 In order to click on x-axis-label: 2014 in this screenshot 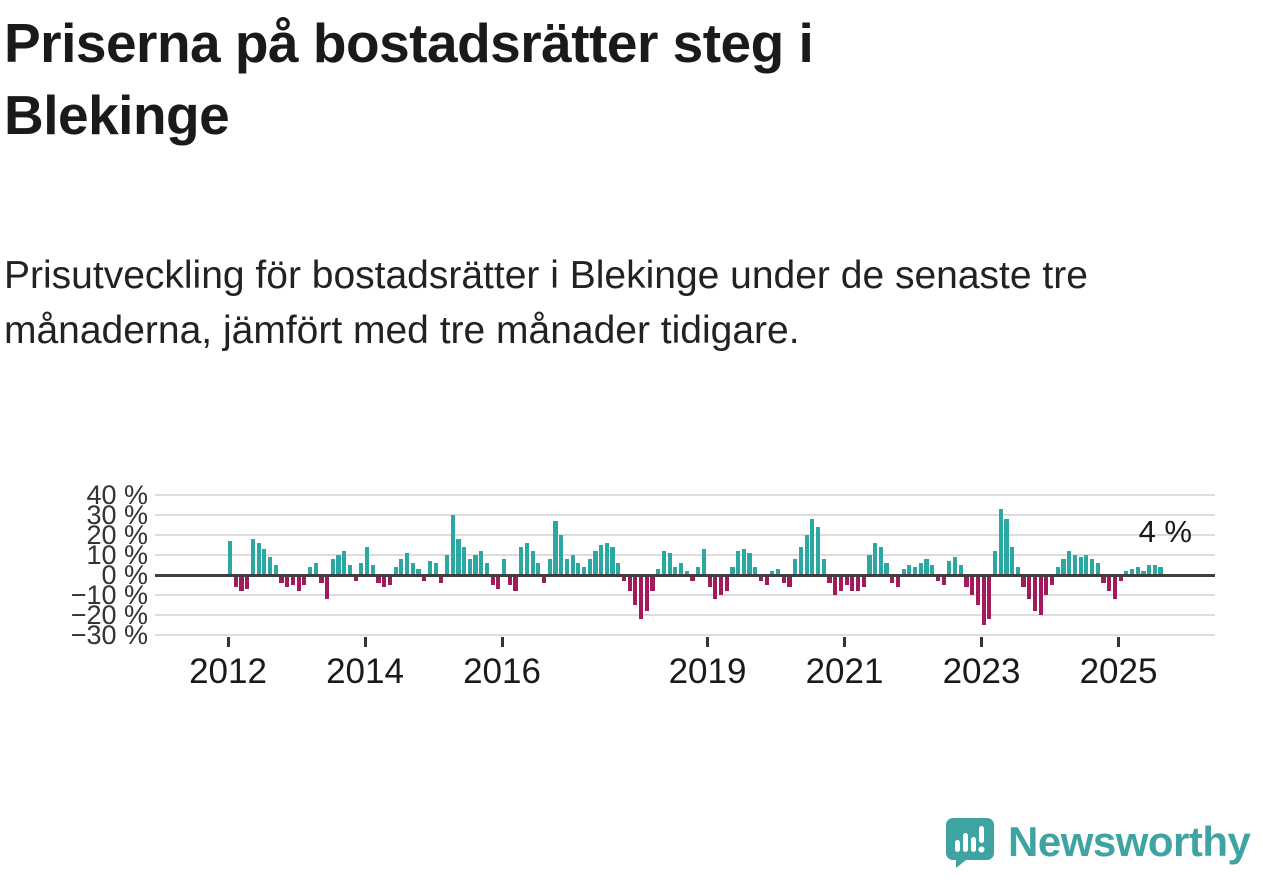, I will do `click(365, 671)`.